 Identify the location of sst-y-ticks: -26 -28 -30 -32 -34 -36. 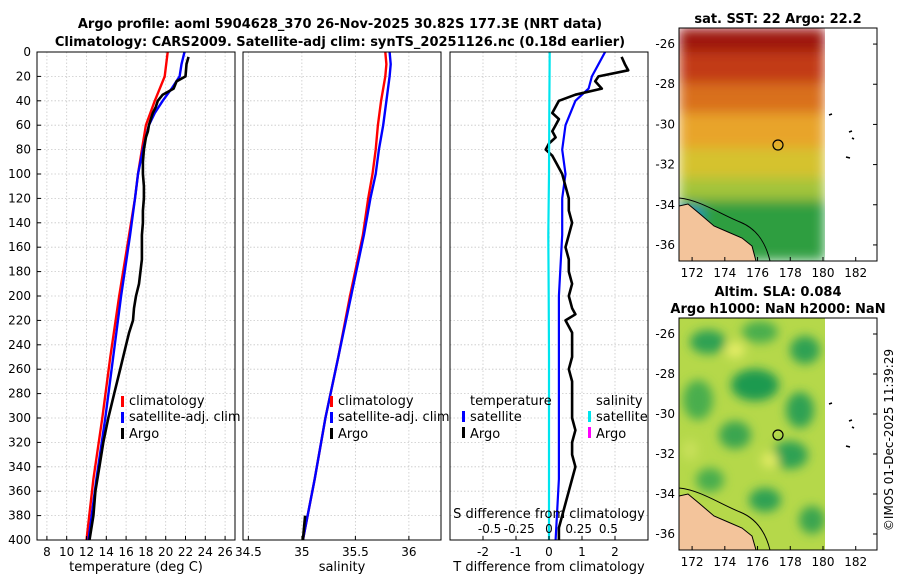
(766, 144).